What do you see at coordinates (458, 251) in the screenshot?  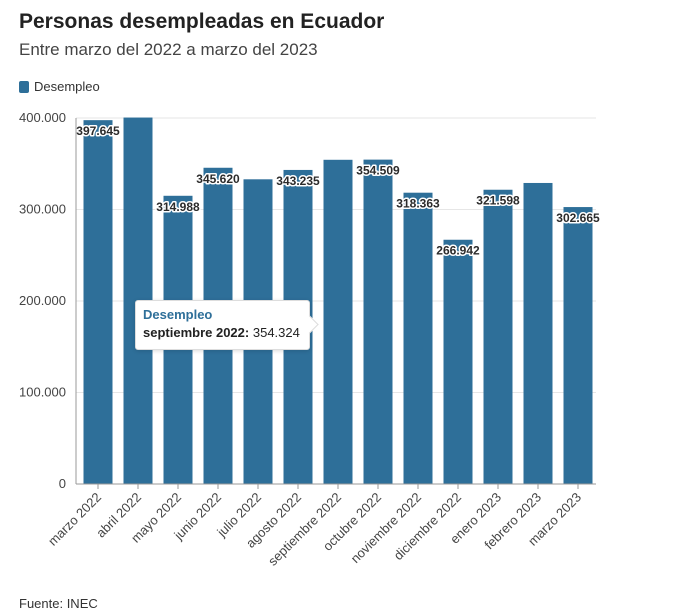 I see `data-label: 266.942` at bounding box center [458, 251].